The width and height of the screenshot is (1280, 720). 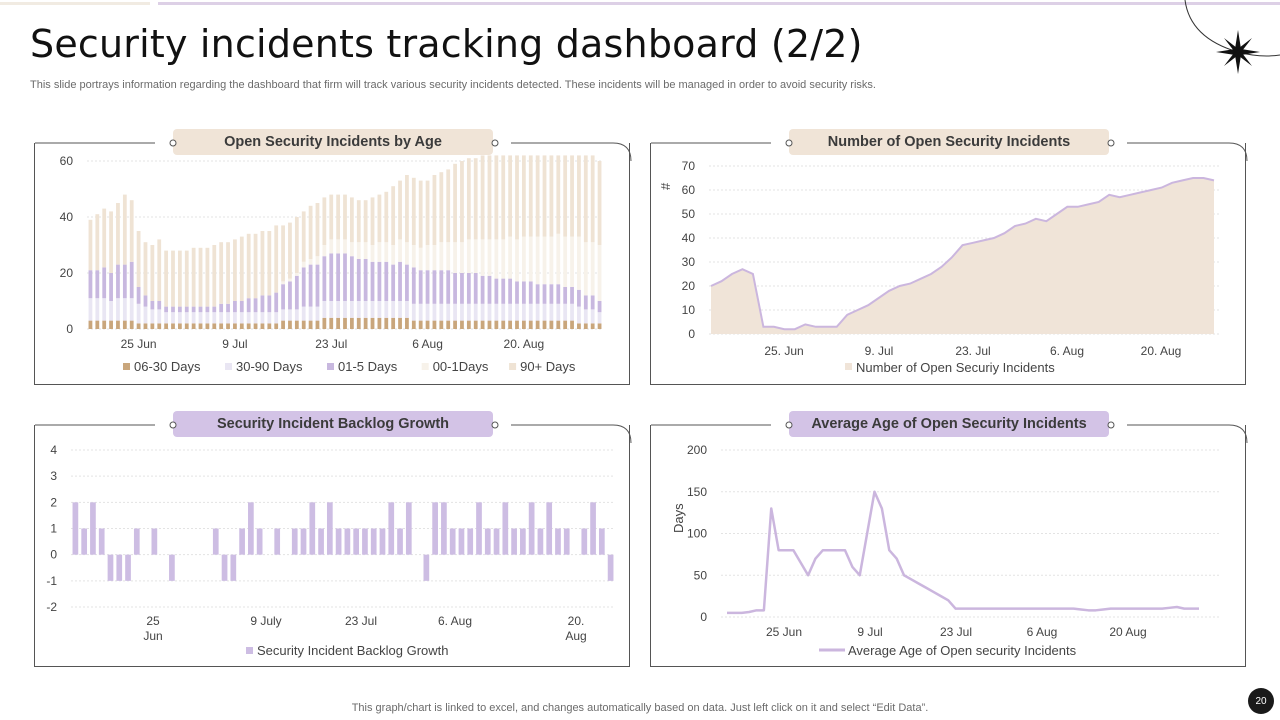 What do you see at coordinates (879, 351) in the screenshot?
I see `count-xtick-label: 9. Jul` at bounding box center [879, 351].